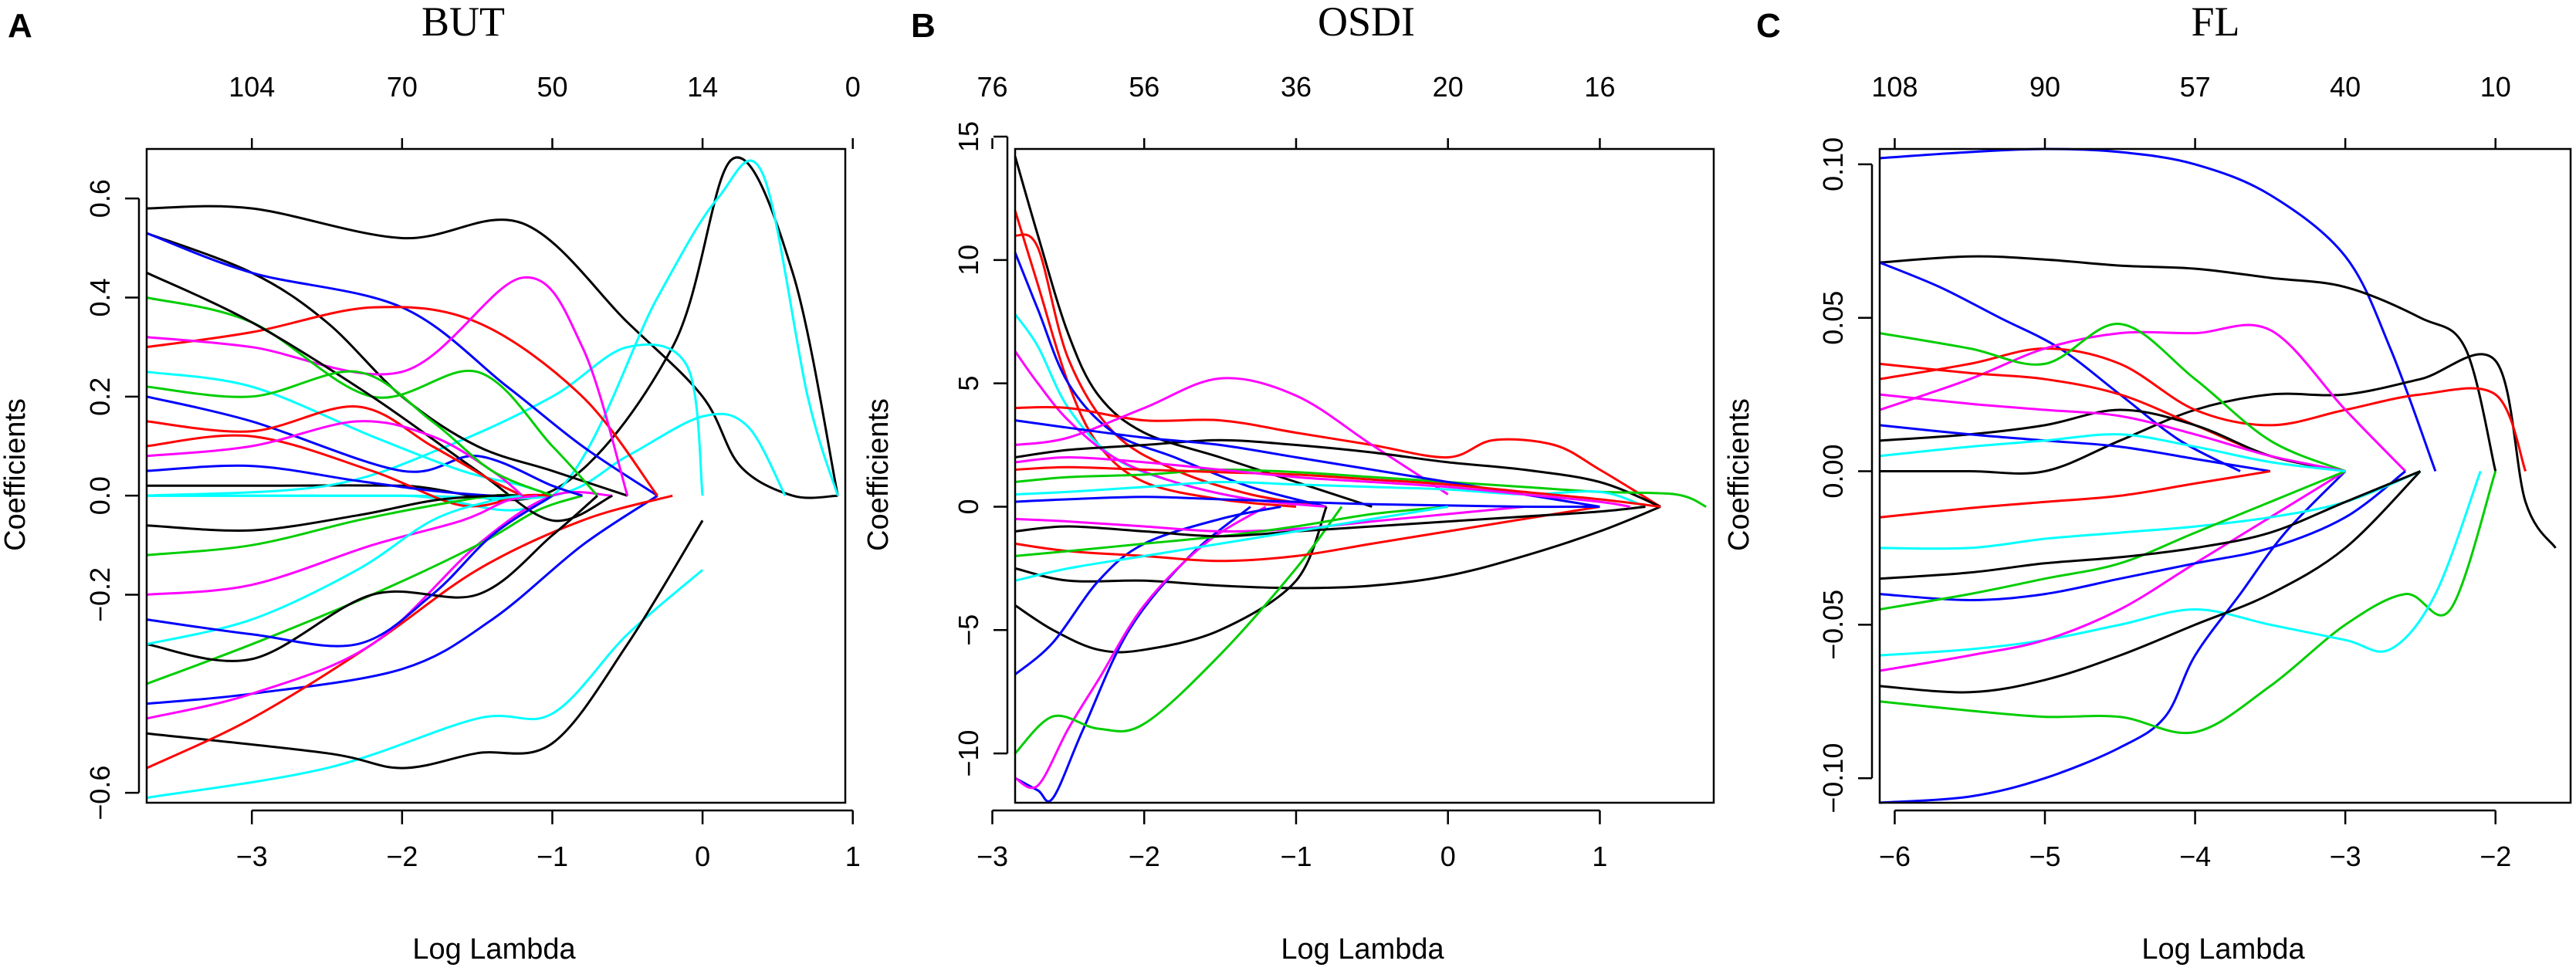  What do you see at coordinates (552, 87) in the screenshot?
I see `top-tick-label: 50` at bounding box center [552, 87].